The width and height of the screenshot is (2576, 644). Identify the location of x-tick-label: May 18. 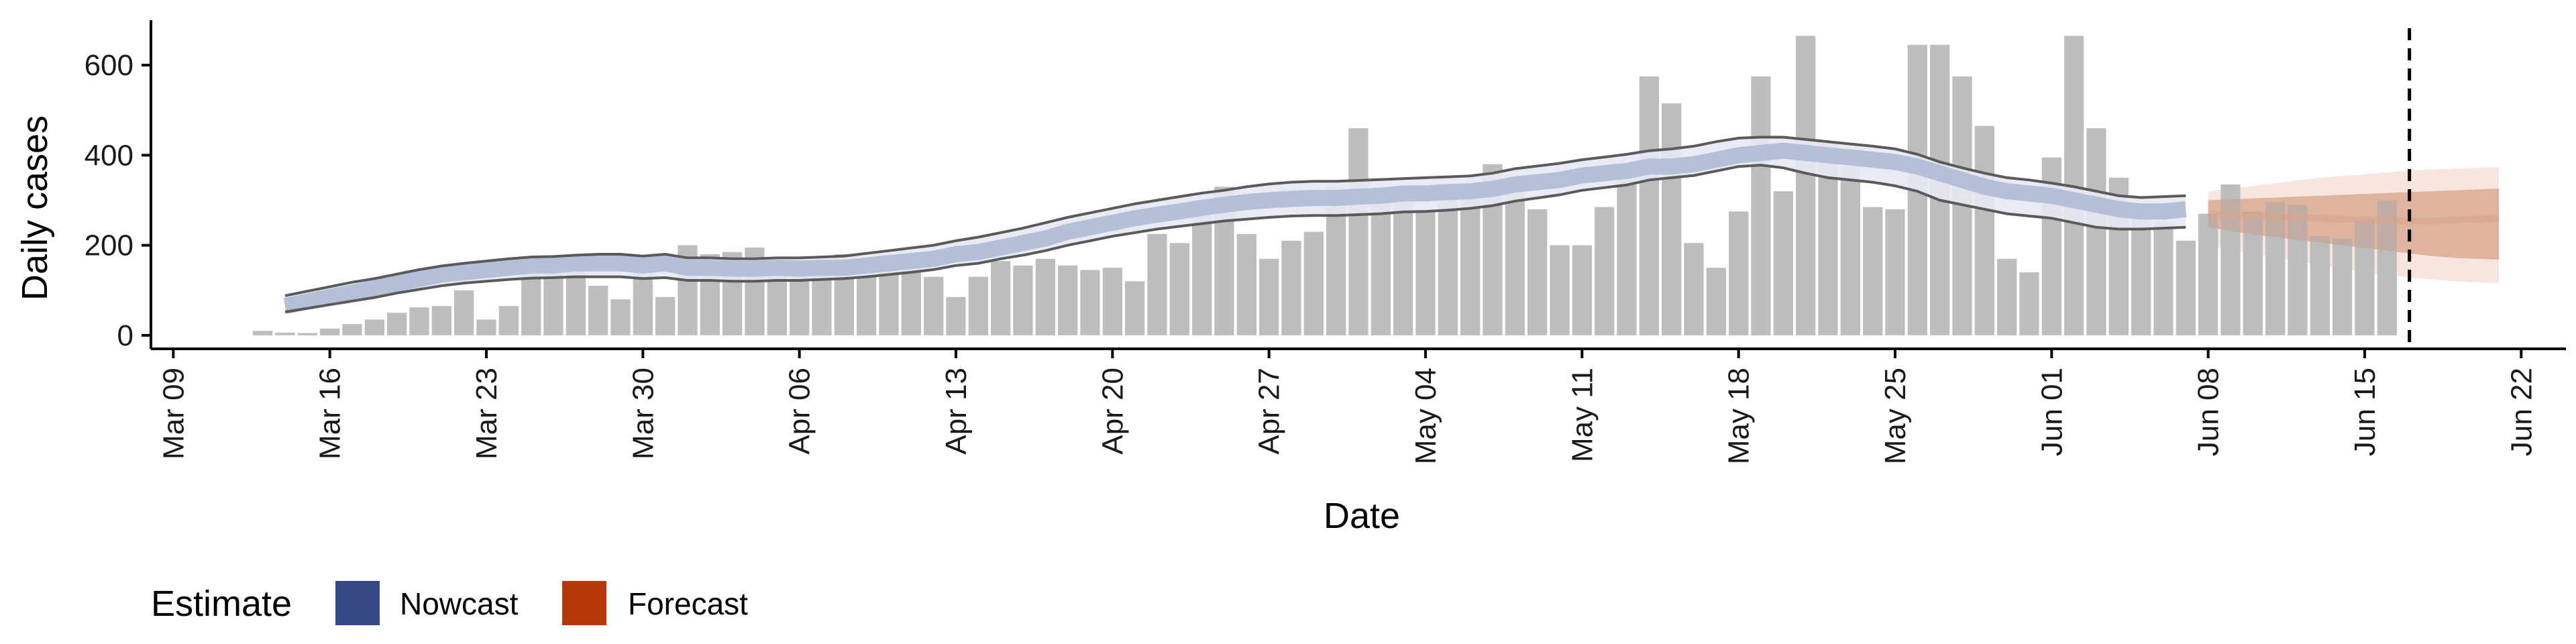
(1739, 416).